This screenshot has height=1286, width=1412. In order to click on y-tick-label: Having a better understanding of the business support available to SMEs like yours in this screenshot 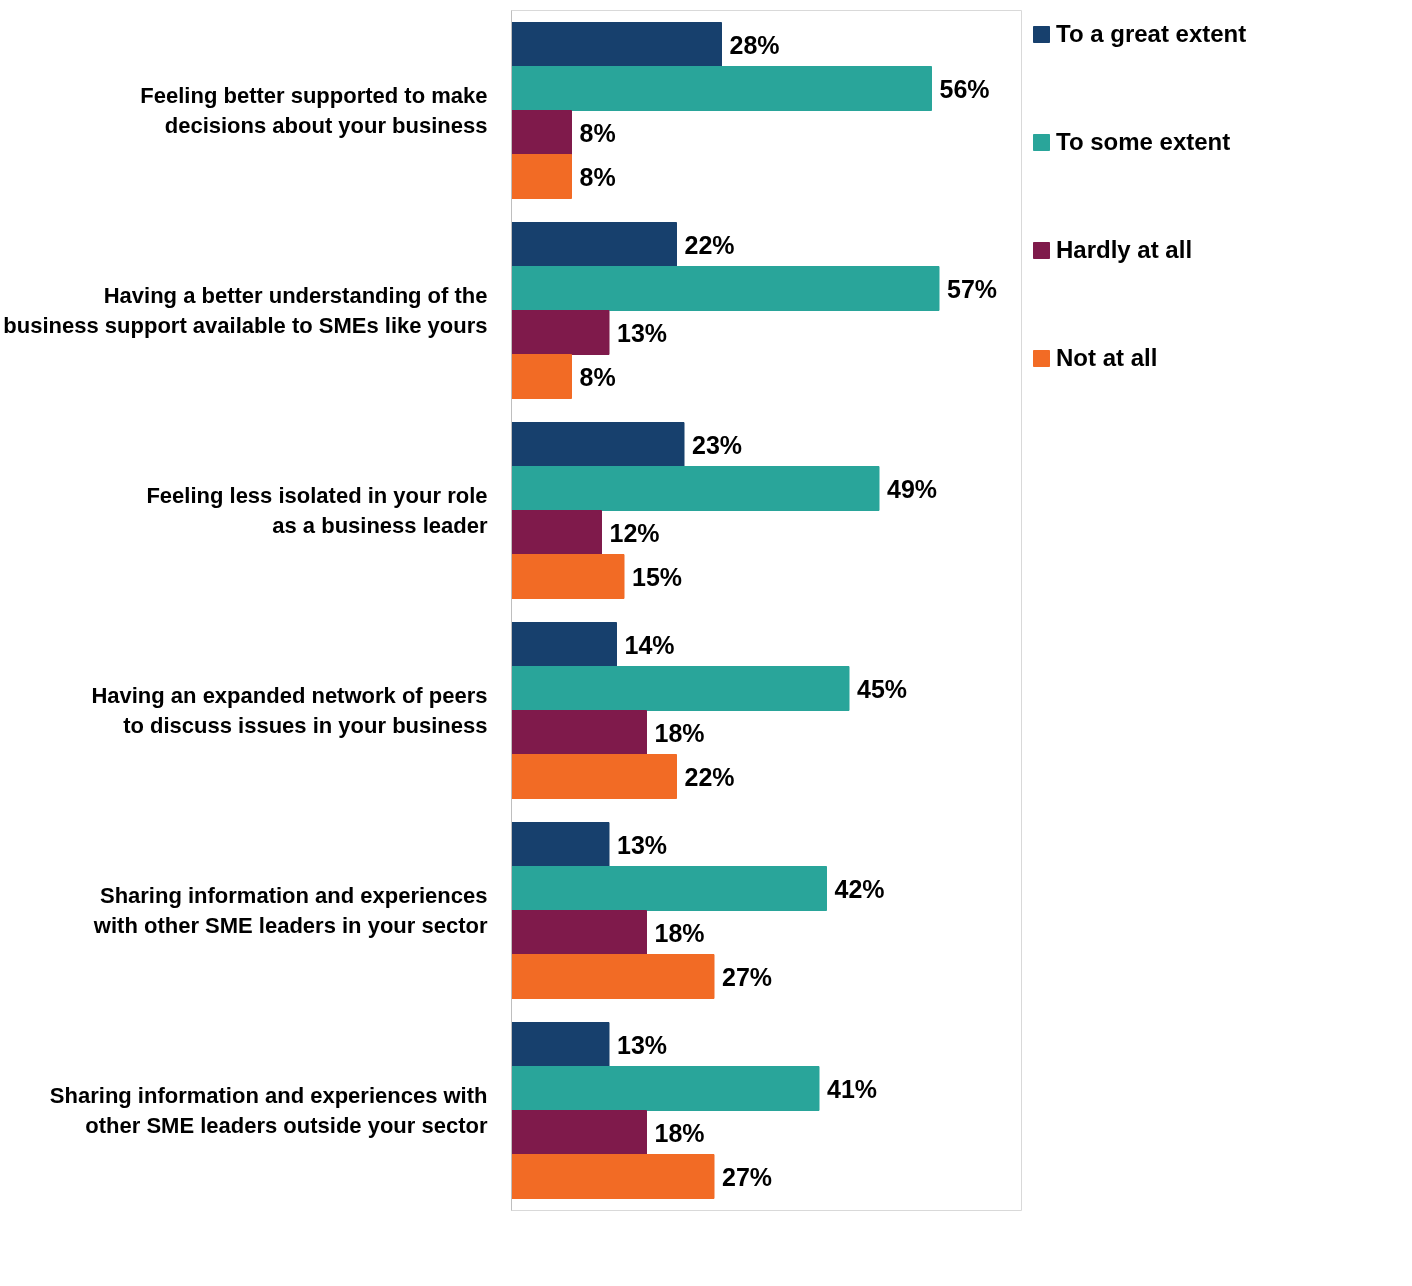, I will do `click(245, 310)`.